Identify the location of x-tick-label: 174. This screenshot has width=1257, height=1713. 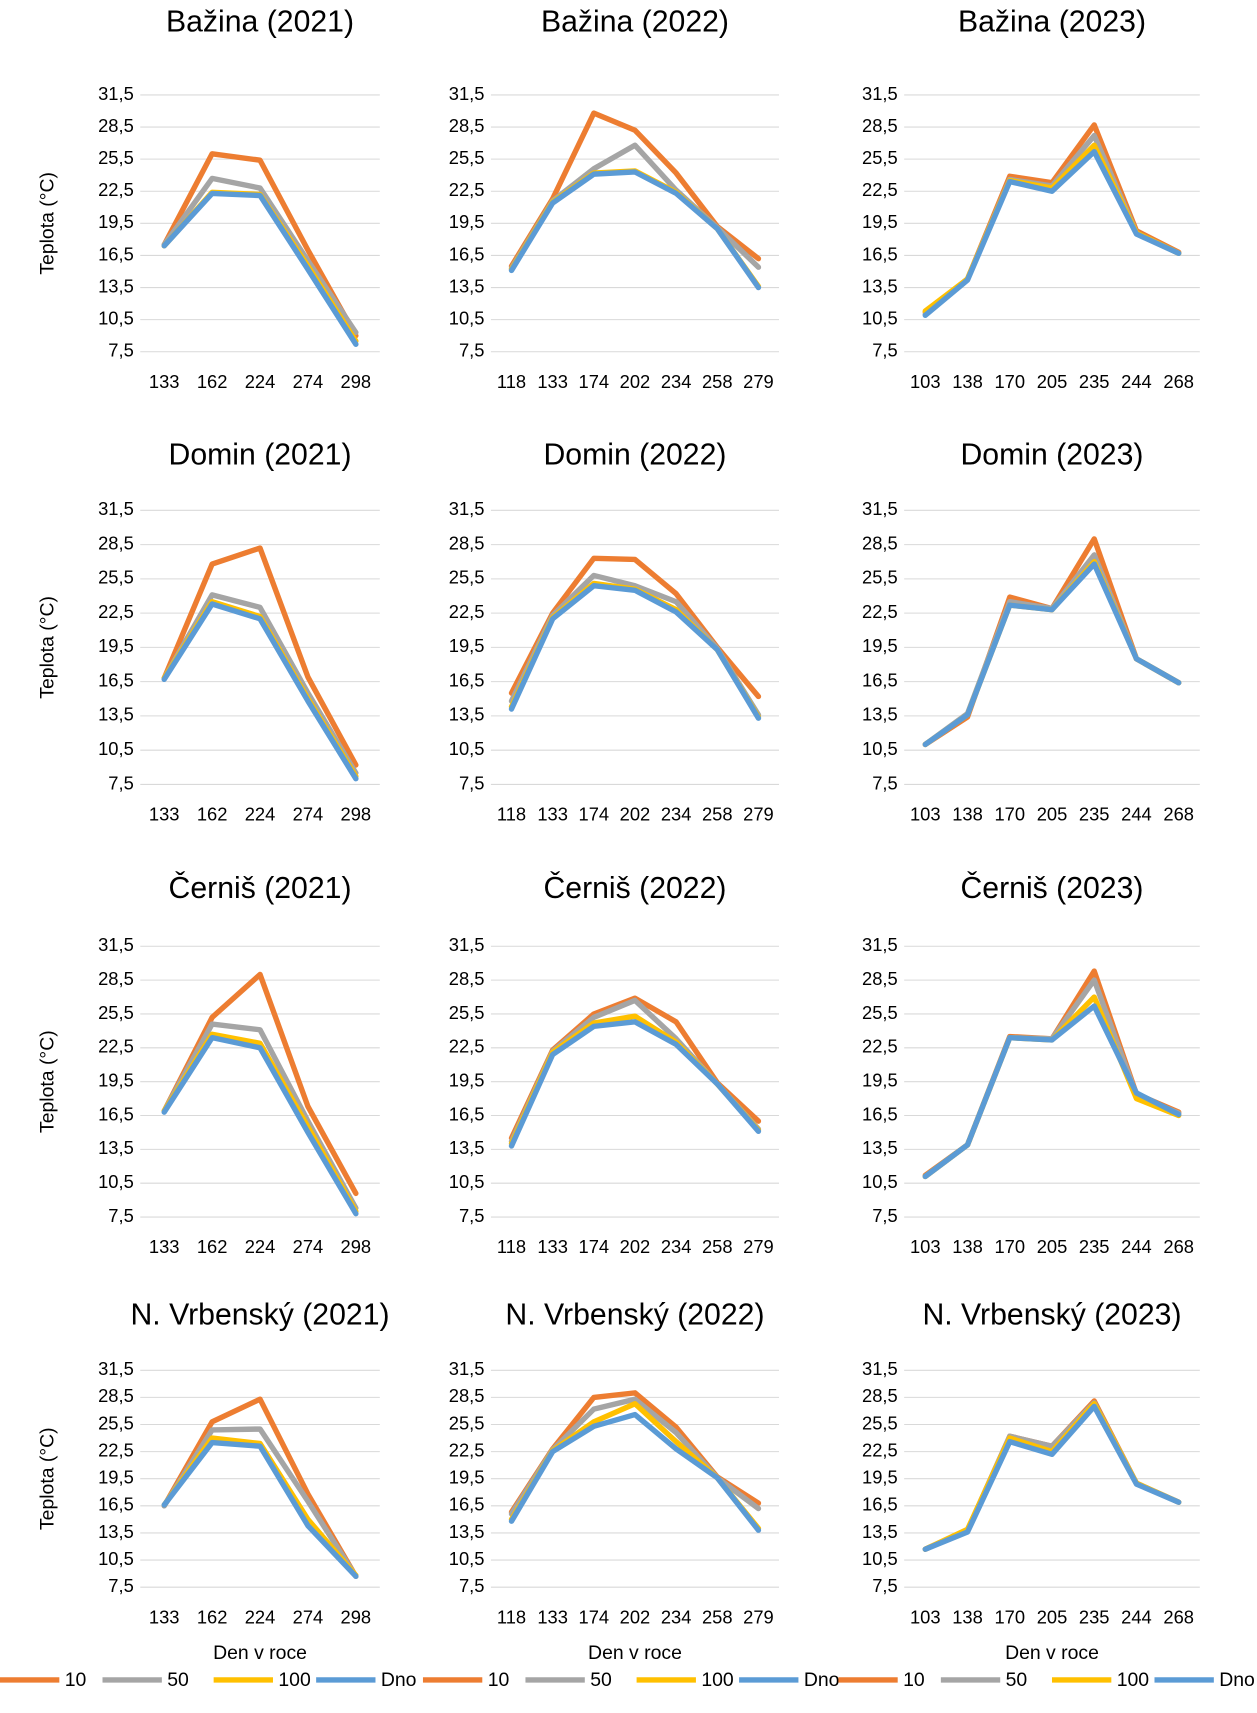
(594, 1246).